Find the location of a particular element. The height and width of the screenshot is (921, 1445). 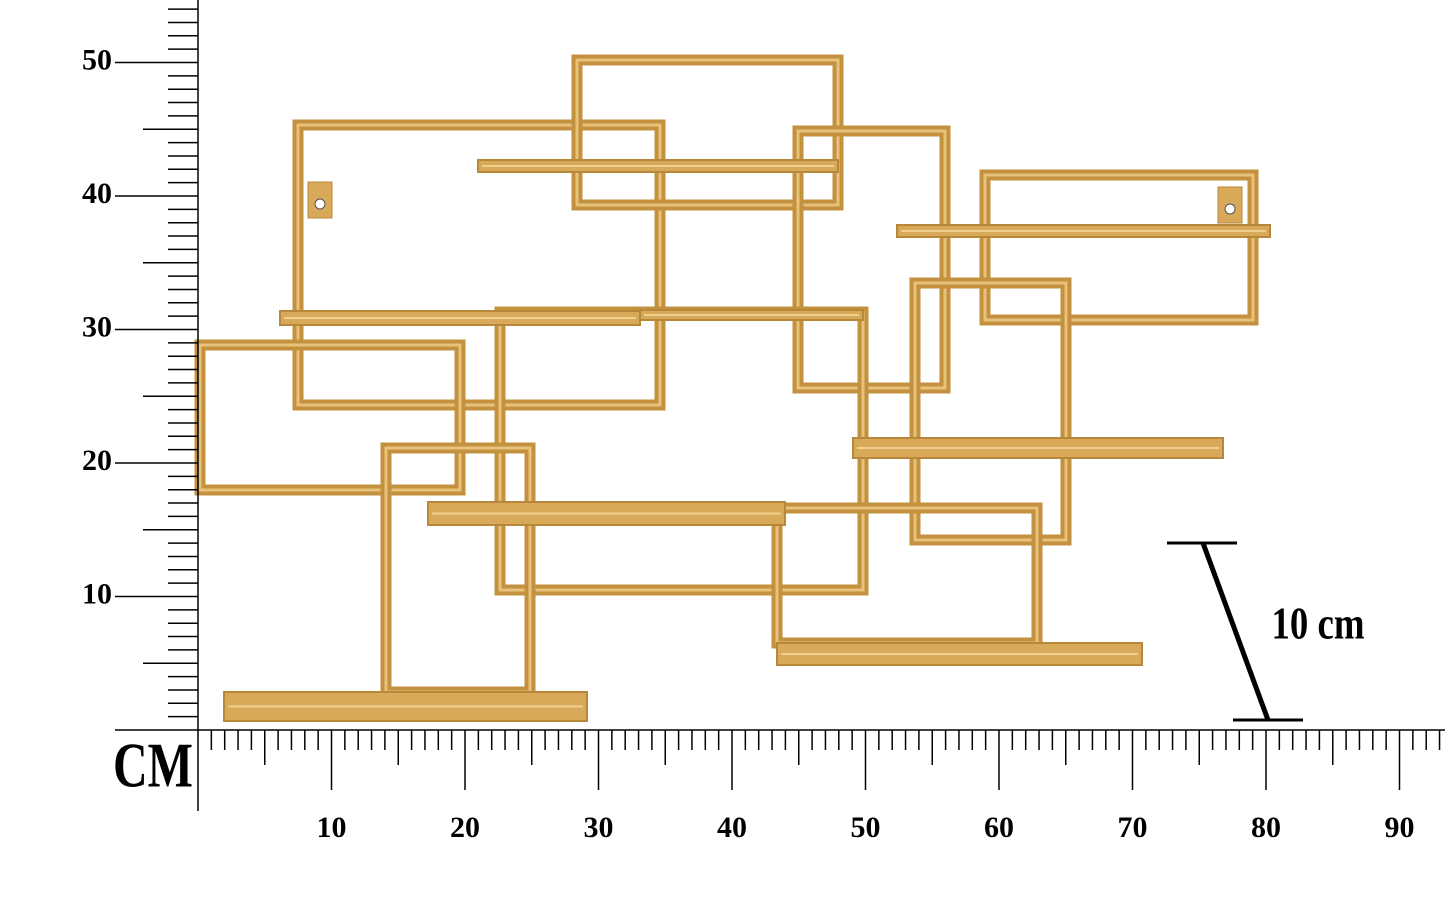

x-tick-label: 10 is located at coordinates (332, 827).